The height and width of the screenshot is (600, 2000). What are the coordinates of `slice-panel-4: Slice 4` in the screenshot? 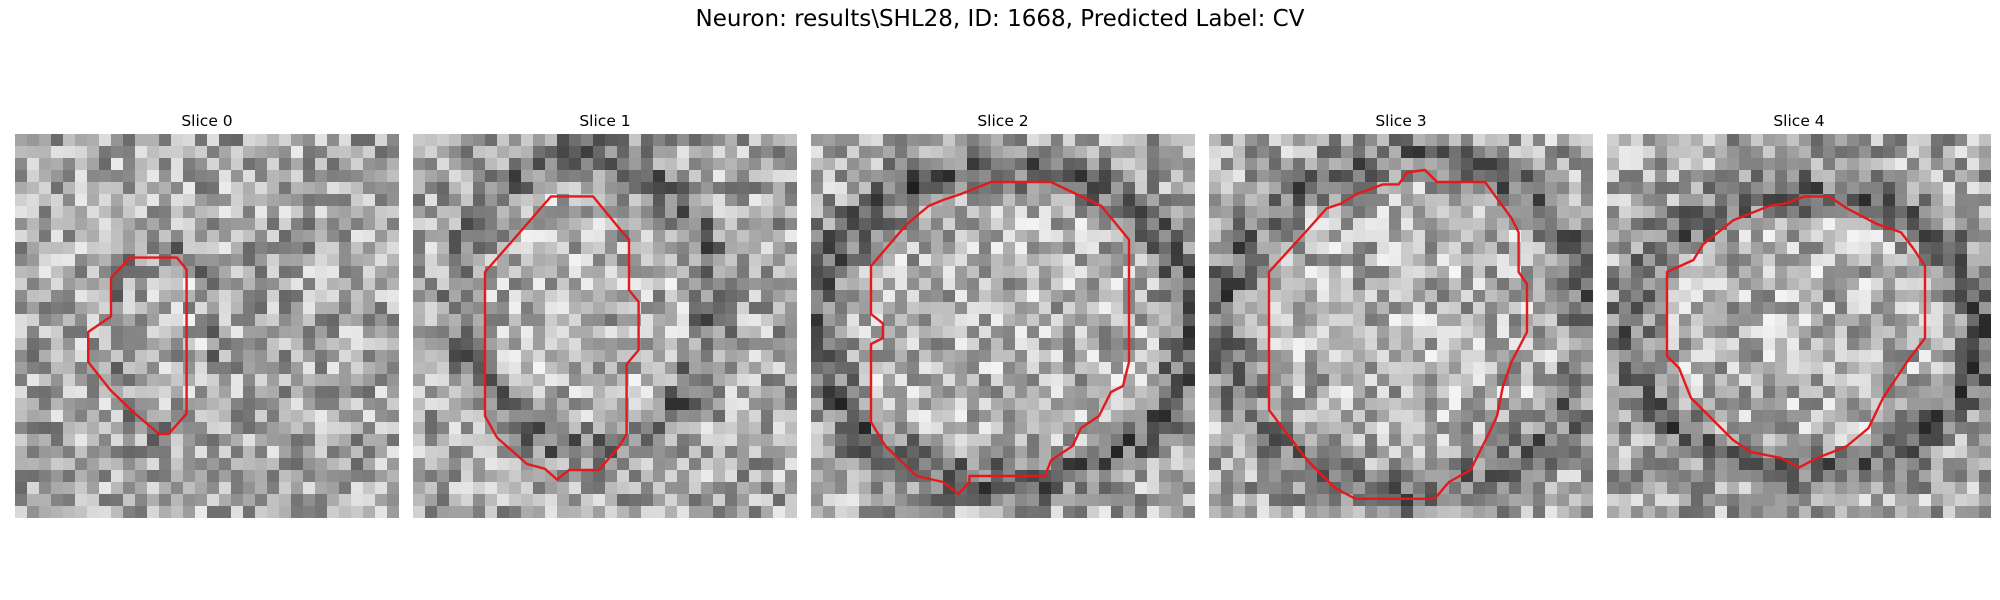 It's located at (1799, 313).